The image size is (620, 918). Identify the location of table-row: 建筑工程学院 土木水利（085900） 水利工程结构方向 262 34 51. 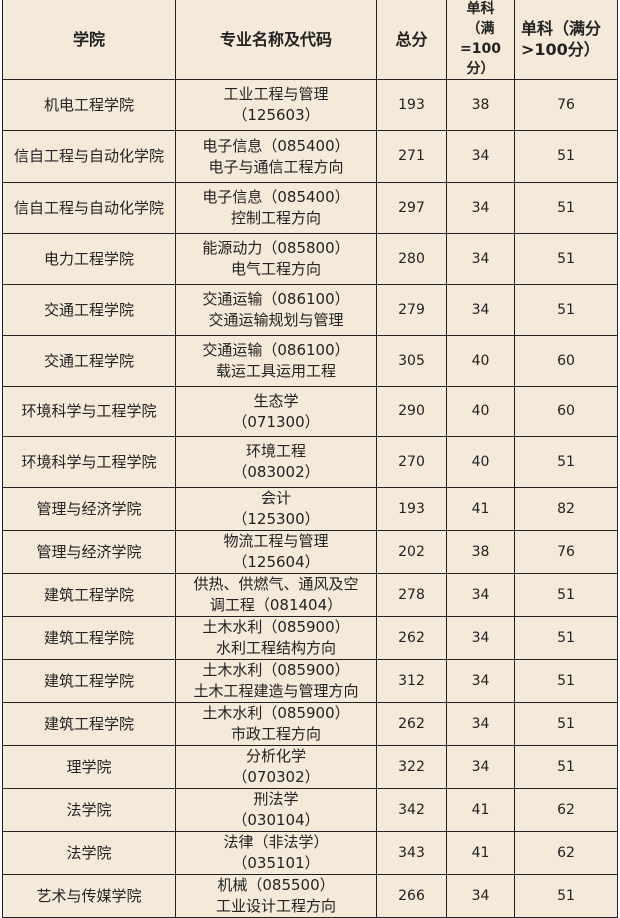
(310, 638).